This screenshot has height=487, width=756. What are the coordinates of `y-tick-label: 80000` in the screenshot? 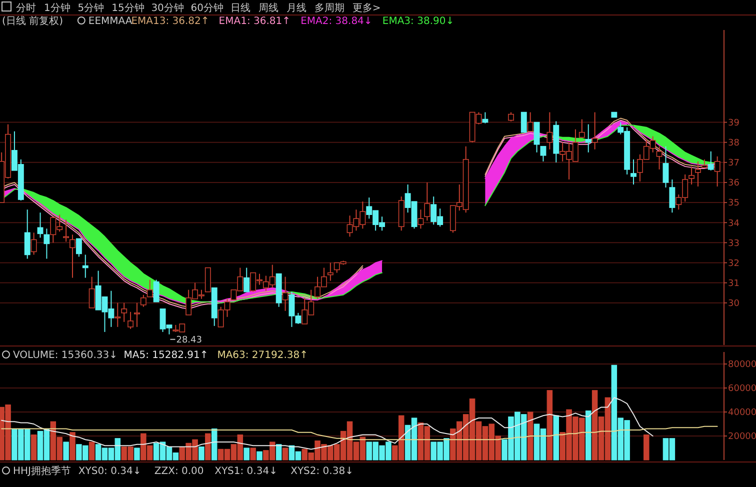 It's located at (742, 365).